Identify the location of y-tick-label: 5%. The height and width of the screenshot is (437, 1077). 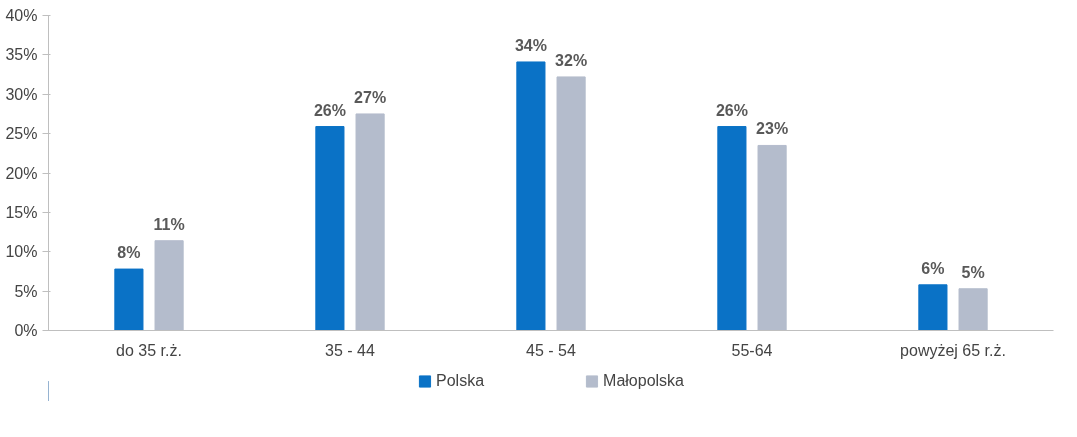
(26, 291).